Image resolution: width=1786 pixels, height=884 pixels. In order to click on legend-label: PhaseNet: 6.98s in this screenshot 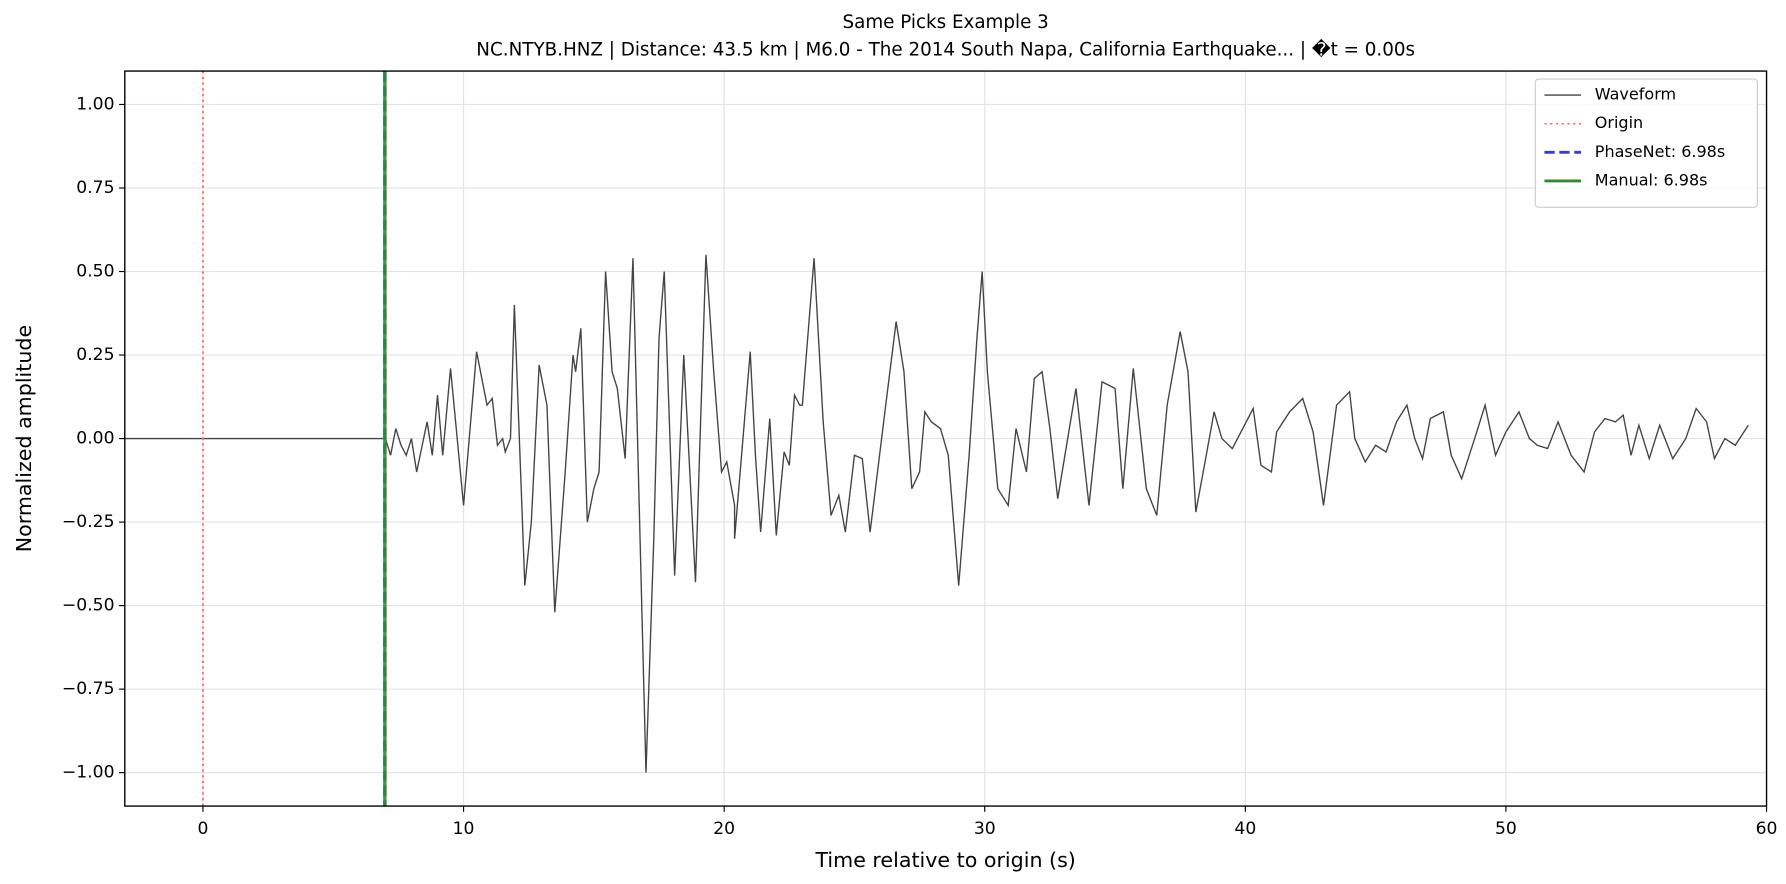, I will do `click(1660, 151)`.